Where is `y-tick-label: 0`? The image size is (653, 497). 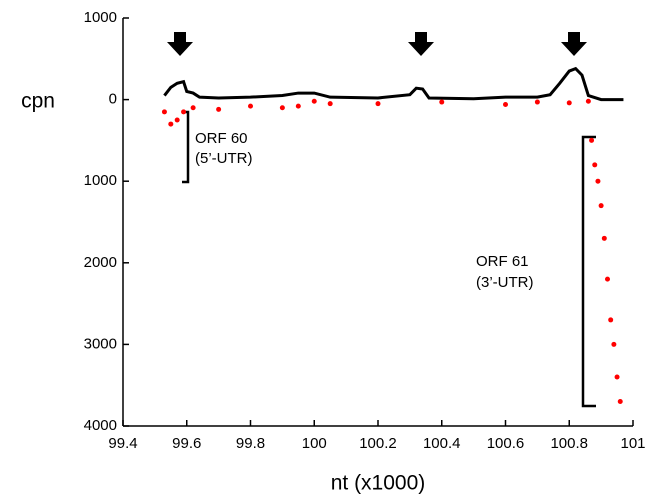
y-tick-label: 0 is located at coordinates (113, 99).